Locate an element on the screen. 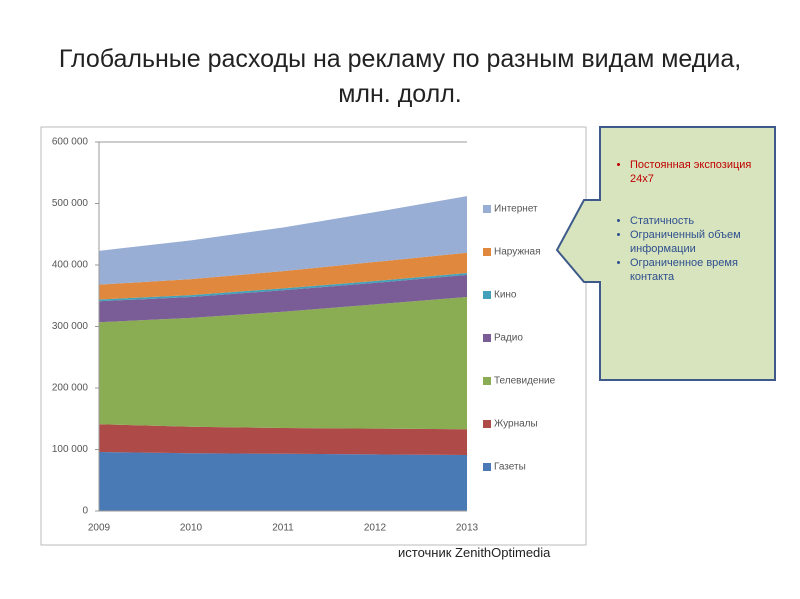 Image resolution: width=800 pixels, height=599 pixels. x-tick-label: 2011 is located at coordinates (283, 528).